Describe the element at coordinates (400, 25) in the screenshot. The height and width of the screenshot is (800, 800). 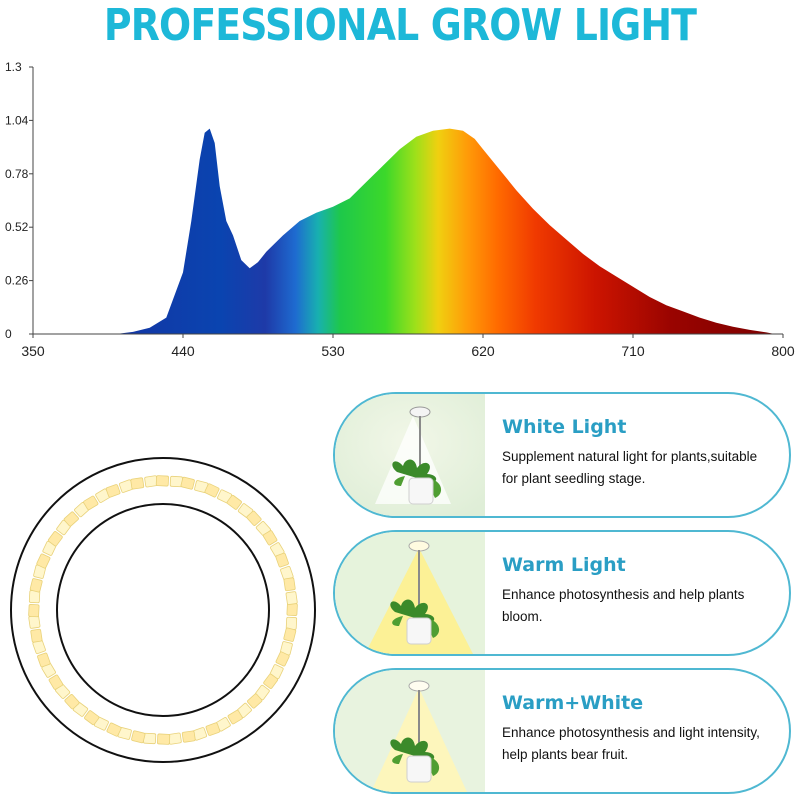
I see `page-title: PROFESSIONAL GROW LIGHT` at that location.